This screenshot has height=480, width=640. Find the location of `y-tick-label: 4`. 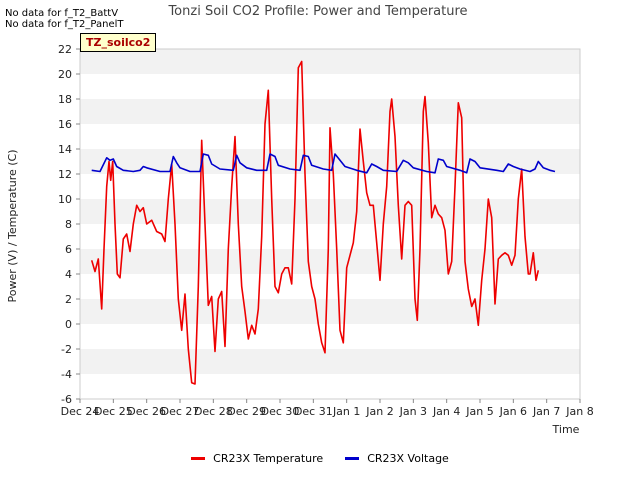

y-tick-label: 4 is located at coordinates (68, 274).